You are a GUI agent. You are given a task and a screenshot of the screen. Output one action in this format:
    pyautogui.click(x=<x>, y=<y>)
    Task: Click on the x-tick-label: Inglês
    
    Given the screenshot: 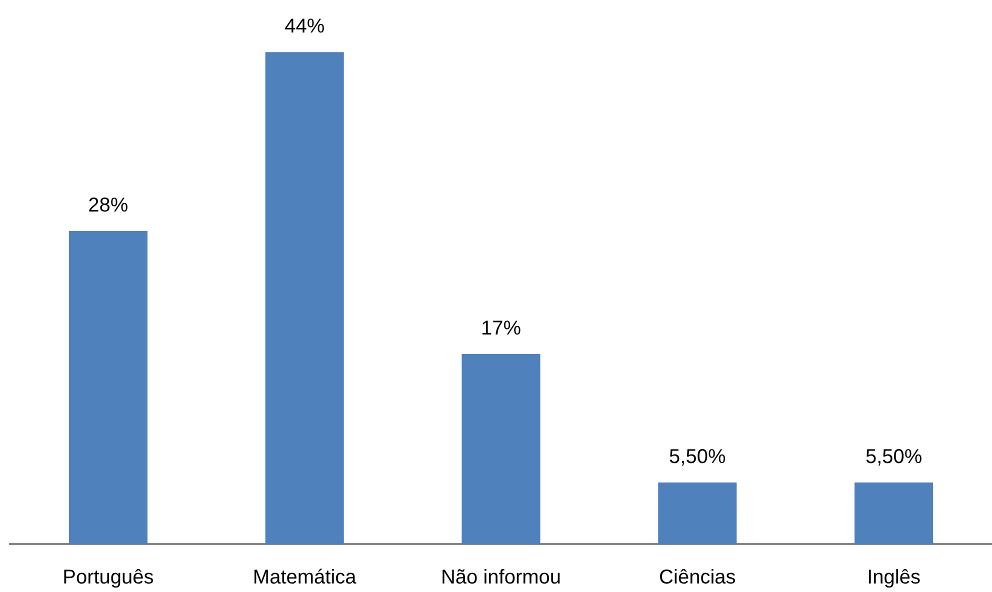 What is the action you would take?
    pyautogui.click(x=893, y=577)
    